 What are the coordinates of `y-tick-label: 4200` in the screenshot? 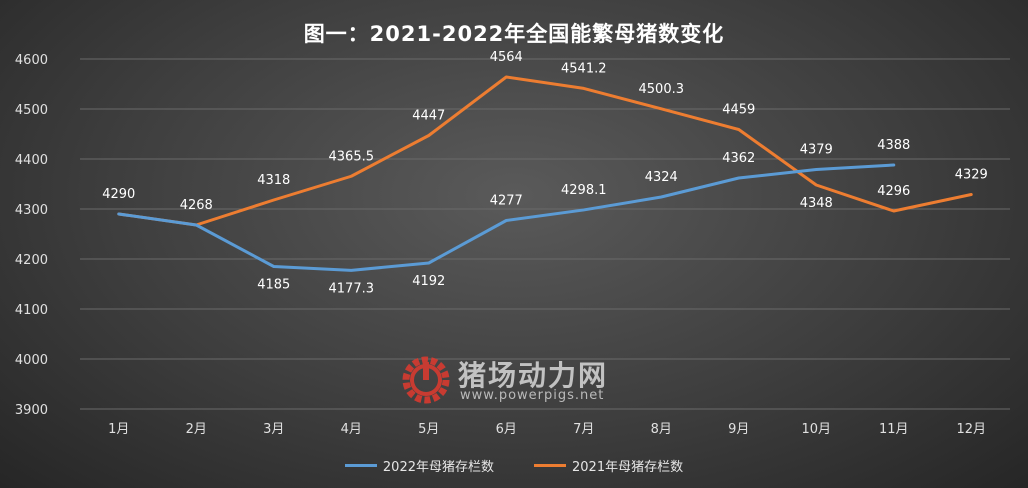 It's located at (31, 260).